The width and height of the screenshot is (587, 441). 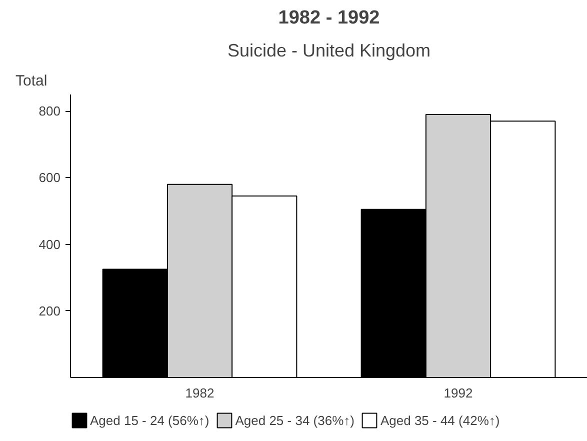 What do you see at coordinates (49, 244) in the screenshot?
I see `y-tick-label: 400` at bounding box center [49, 244].